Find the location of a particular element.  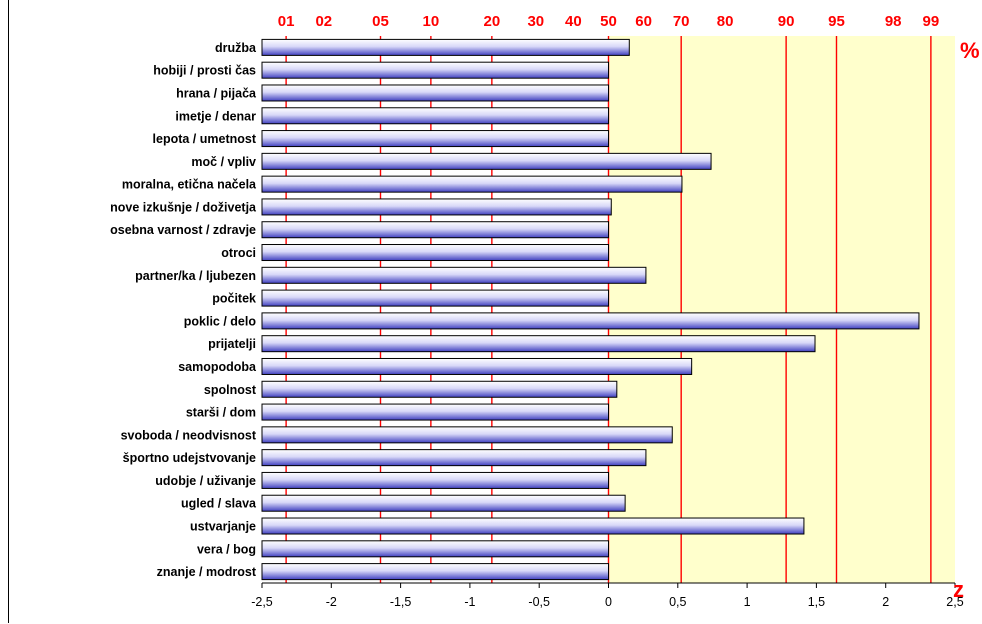

category-label: ugled / slava is located at coordinates (219, 504).